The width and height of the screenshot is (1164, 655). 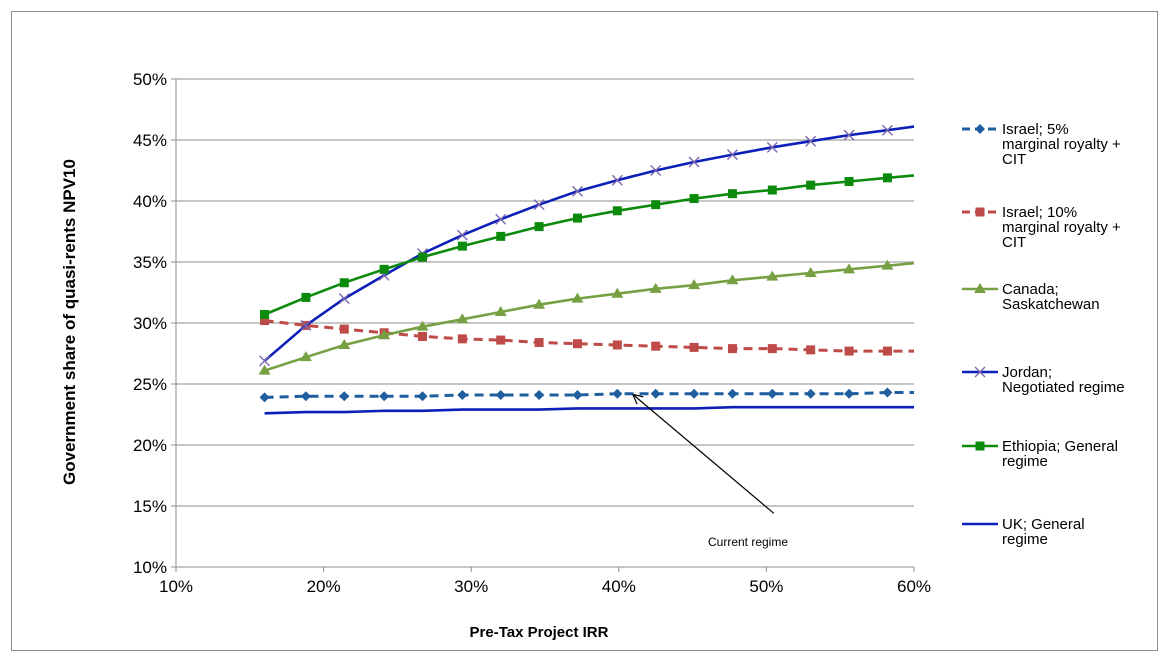 What do you see at coordinates (150, 445) in the screenshot?
I see `y-tick-label: 20%` at bounding box center [150, 445].